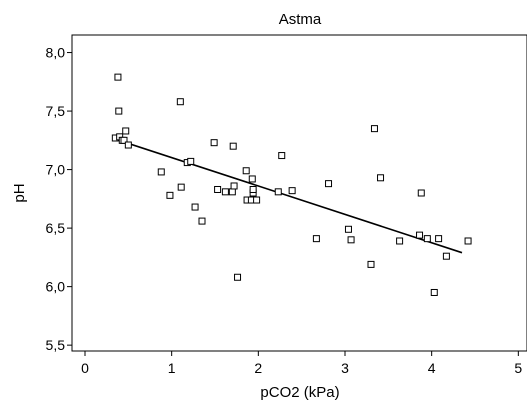 The image size is (527, 415). Describe the element at coordinates (299, 392) in the screenshot. I see `x-axis-title: pCO2 (kPa)` at that location.